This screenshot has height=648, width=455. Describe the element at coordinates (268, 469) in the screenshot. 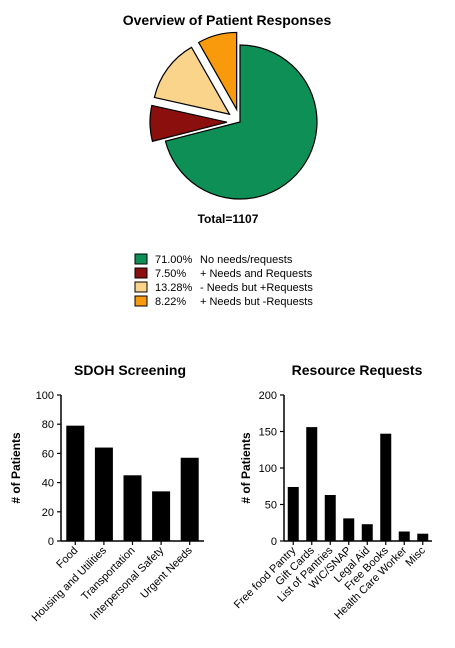

I see `res-y-tick-label-2: 100` at that location.